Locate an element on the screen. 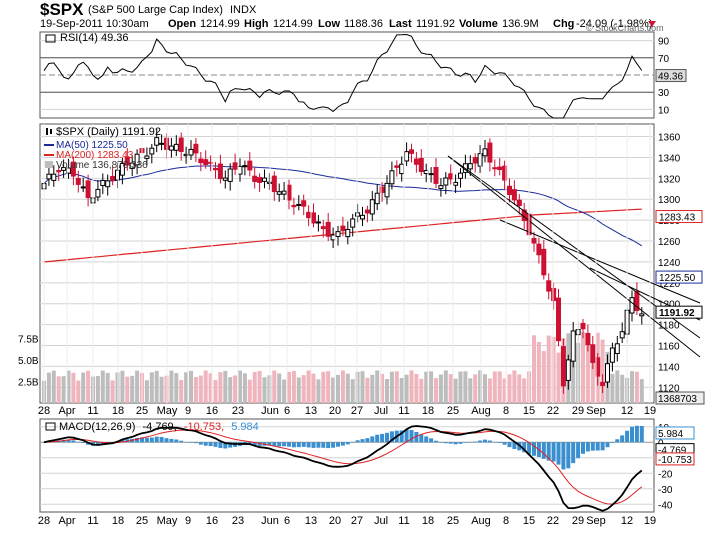 The width and height of the screenshot is (723, 535). macd-legend-signal: -10.753, is located at coordinates (204, 427).